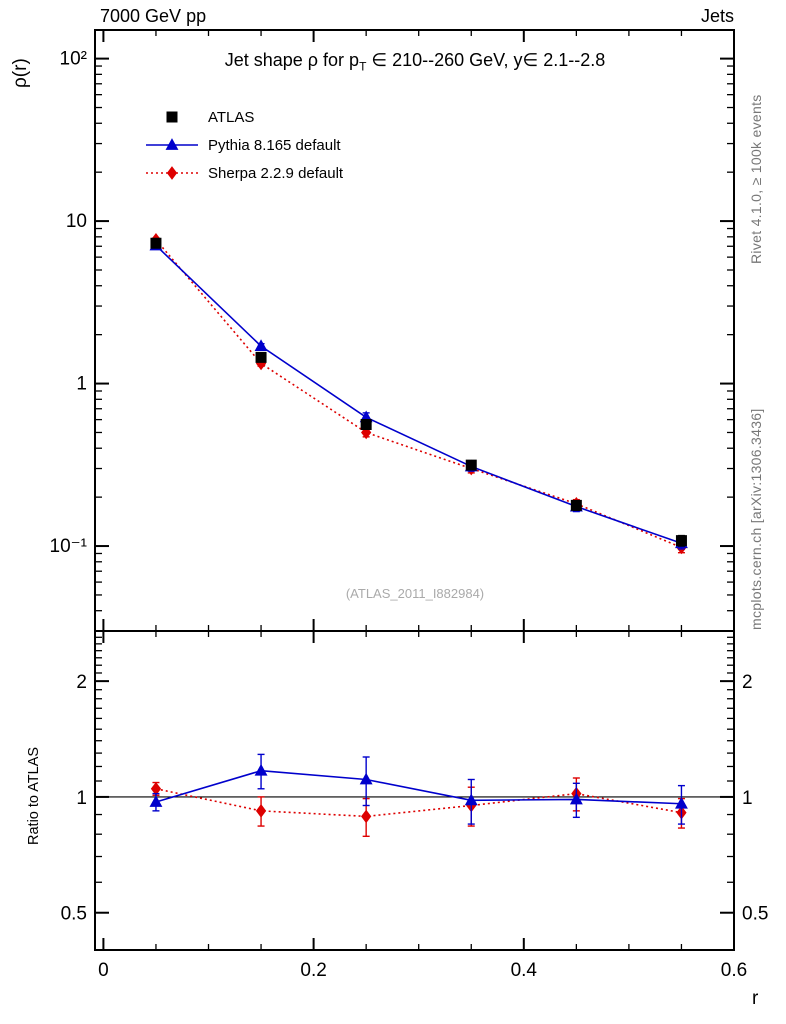 This screenshot has width=786, height=1024. Describe the element at coordinates (415, 593) in the screenshot. I see `analysis-id-watermark: (ATLAS_2011_I882984)` at that location.